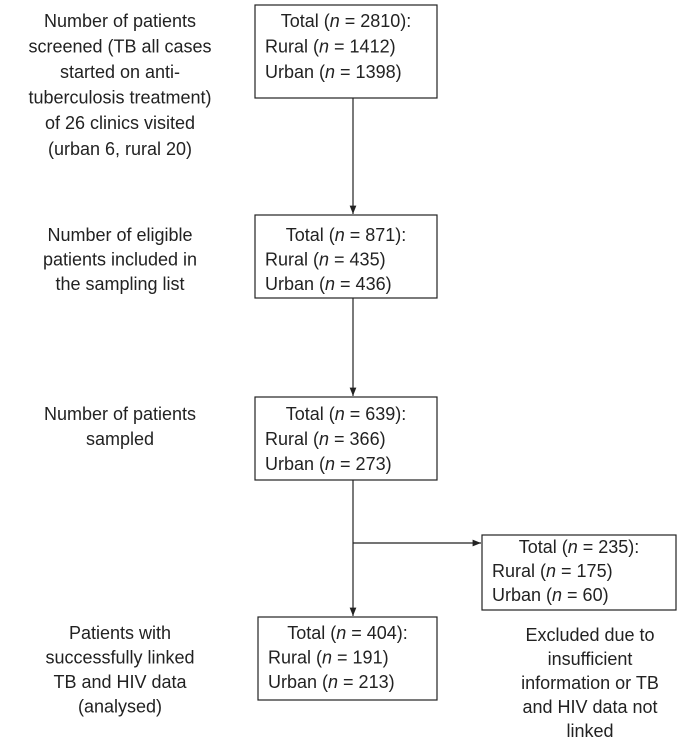 This screenshot has height=740, width=682. I want to click on label-line: insufficient, so click(590, 659).